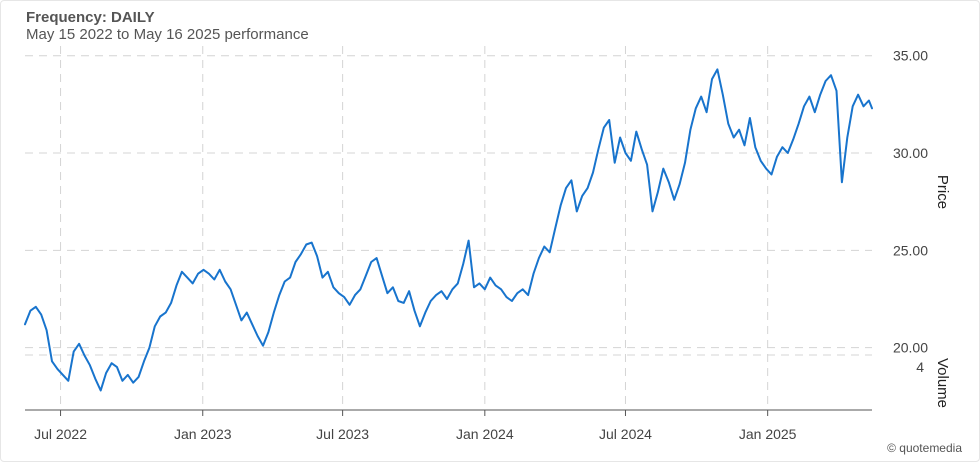  Describe the element at coordinates (942, 192) in the screenshot. I see `y-axis-label: Price` at that location.